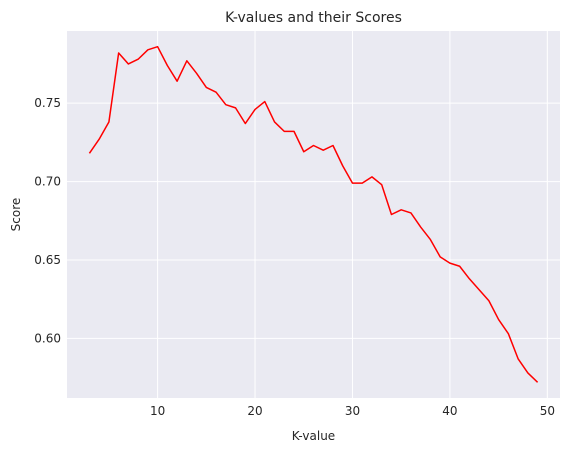 This screenshot has height=453, width=572. What do you see at coordinates (157, 411) in the screenshot?
I see `x-tick-label: 10` at bounding box center [157, 411].